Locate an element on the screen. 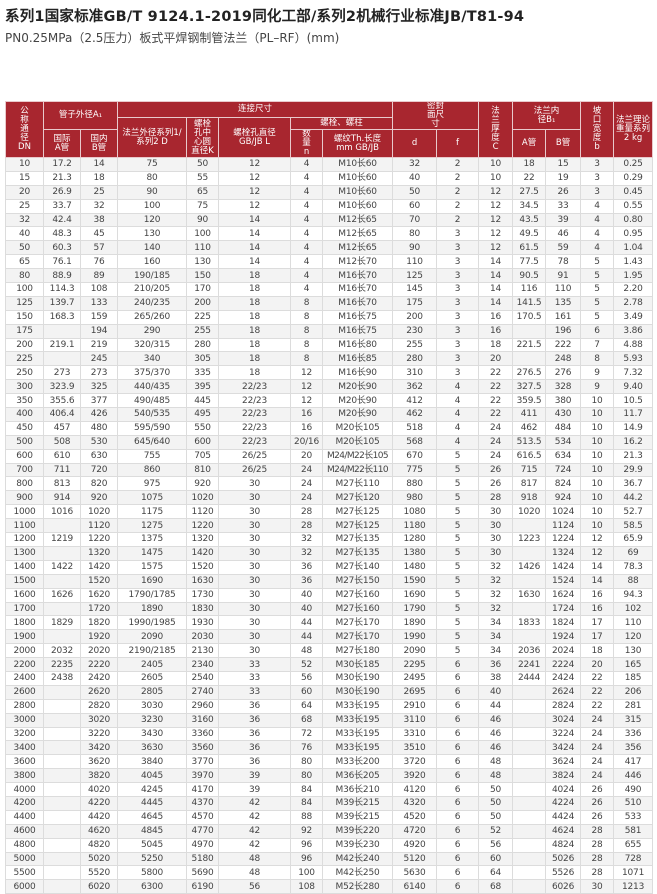 This screenshot has height=894, width=657. cell-bolt-circle: 2960 is located at coordinates (203, 706).